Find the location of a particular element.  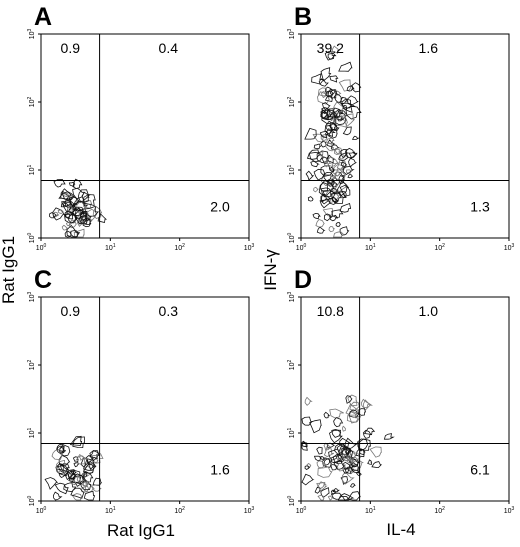

quadrant-lower-right: 1.3 is located at coordinates (480, 207).